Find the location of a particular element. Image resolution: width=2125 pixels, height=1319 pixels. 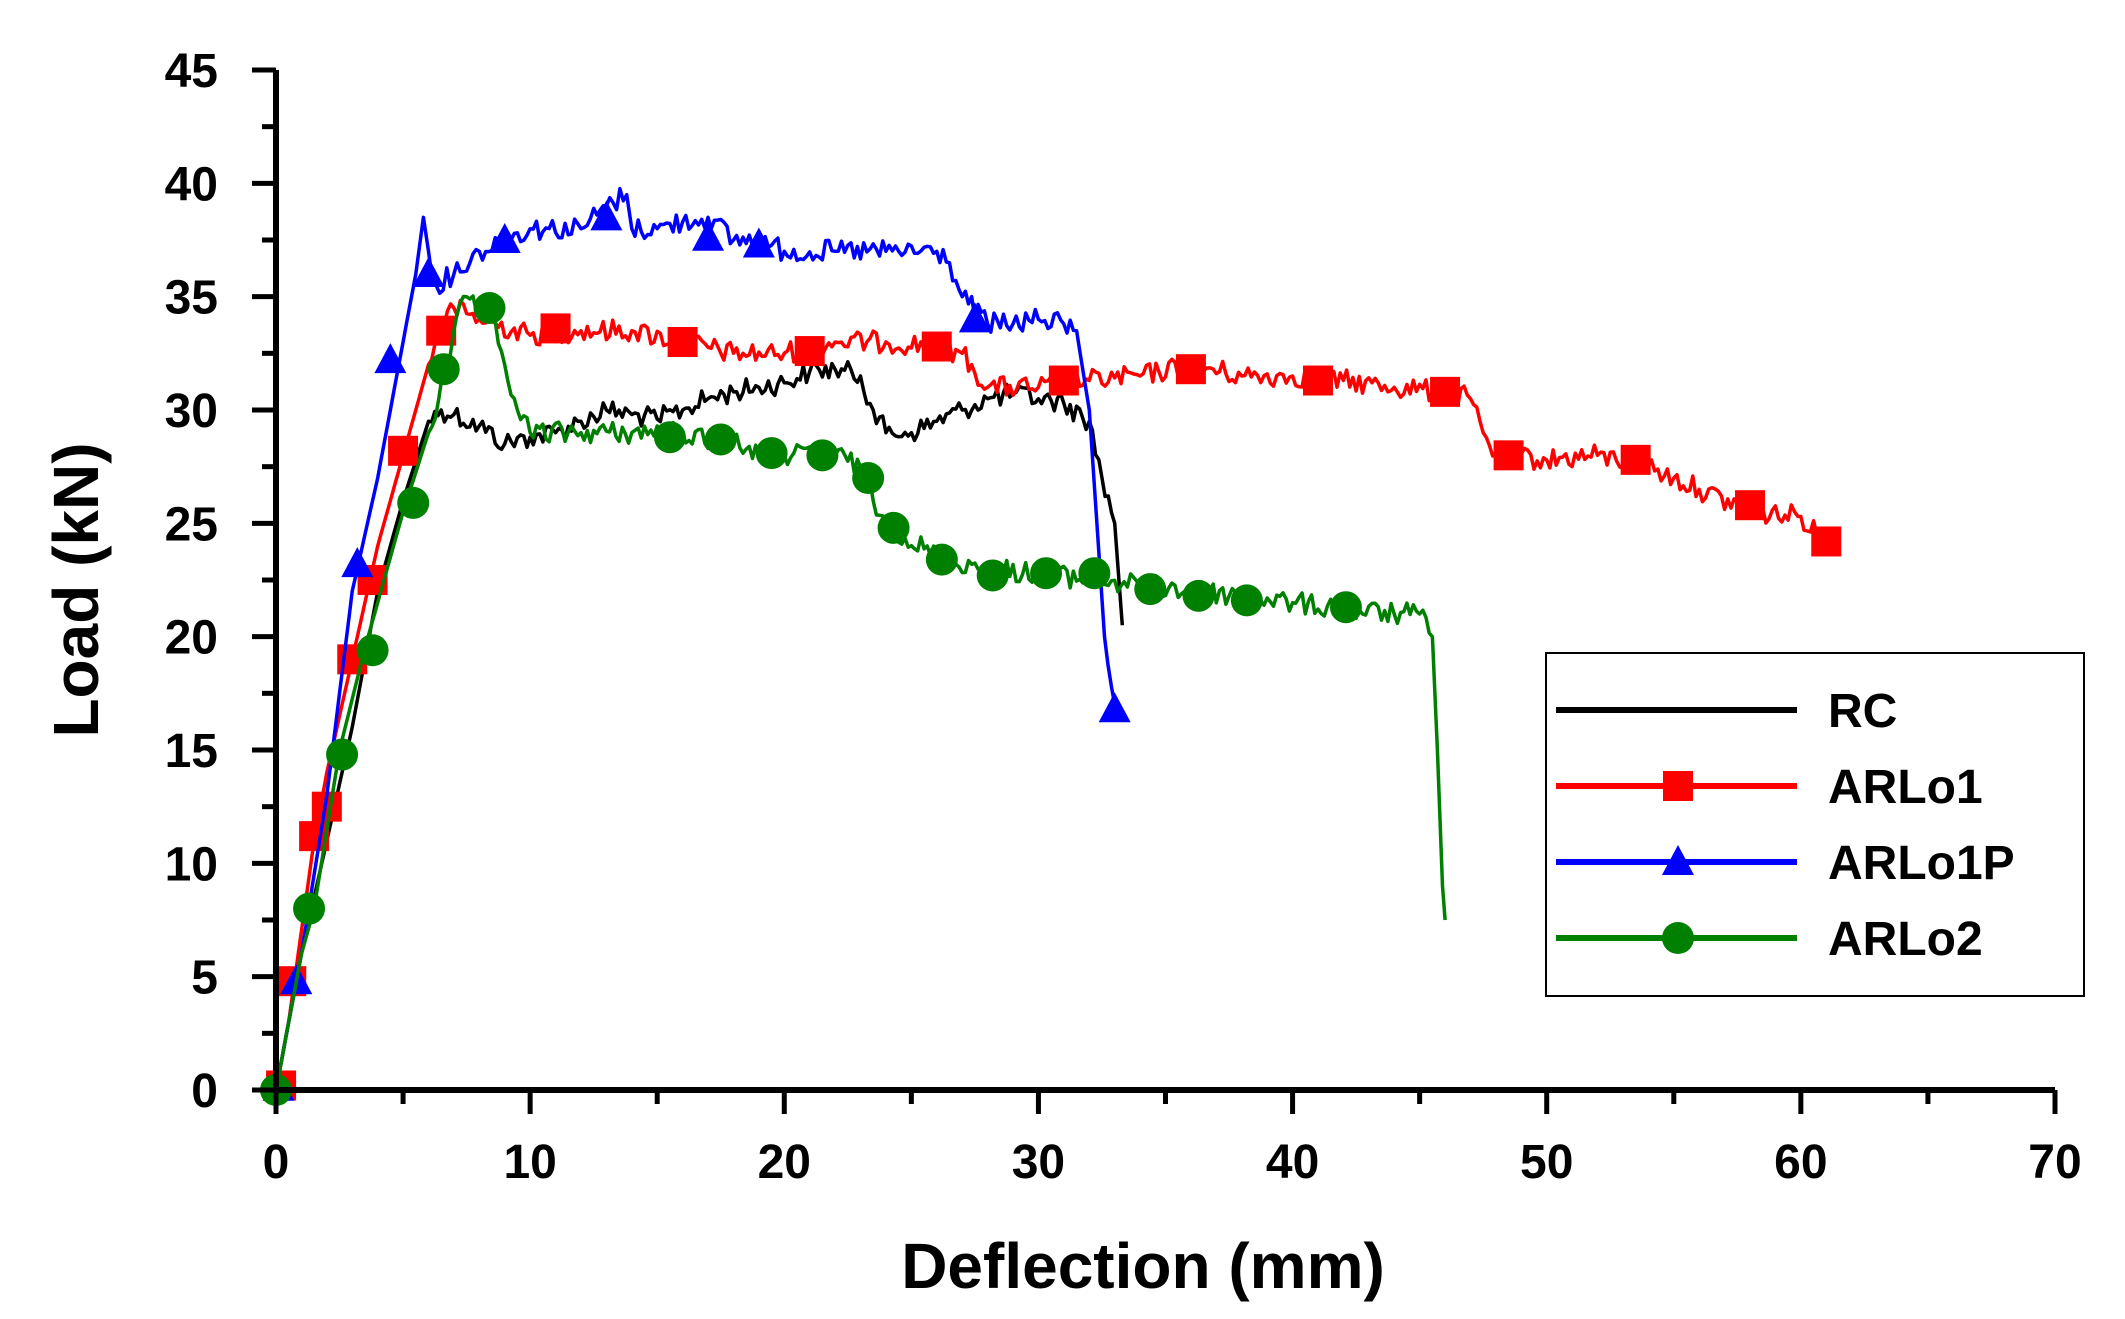

legend-label: ARLo1 is located at coordinates (1905, 787).